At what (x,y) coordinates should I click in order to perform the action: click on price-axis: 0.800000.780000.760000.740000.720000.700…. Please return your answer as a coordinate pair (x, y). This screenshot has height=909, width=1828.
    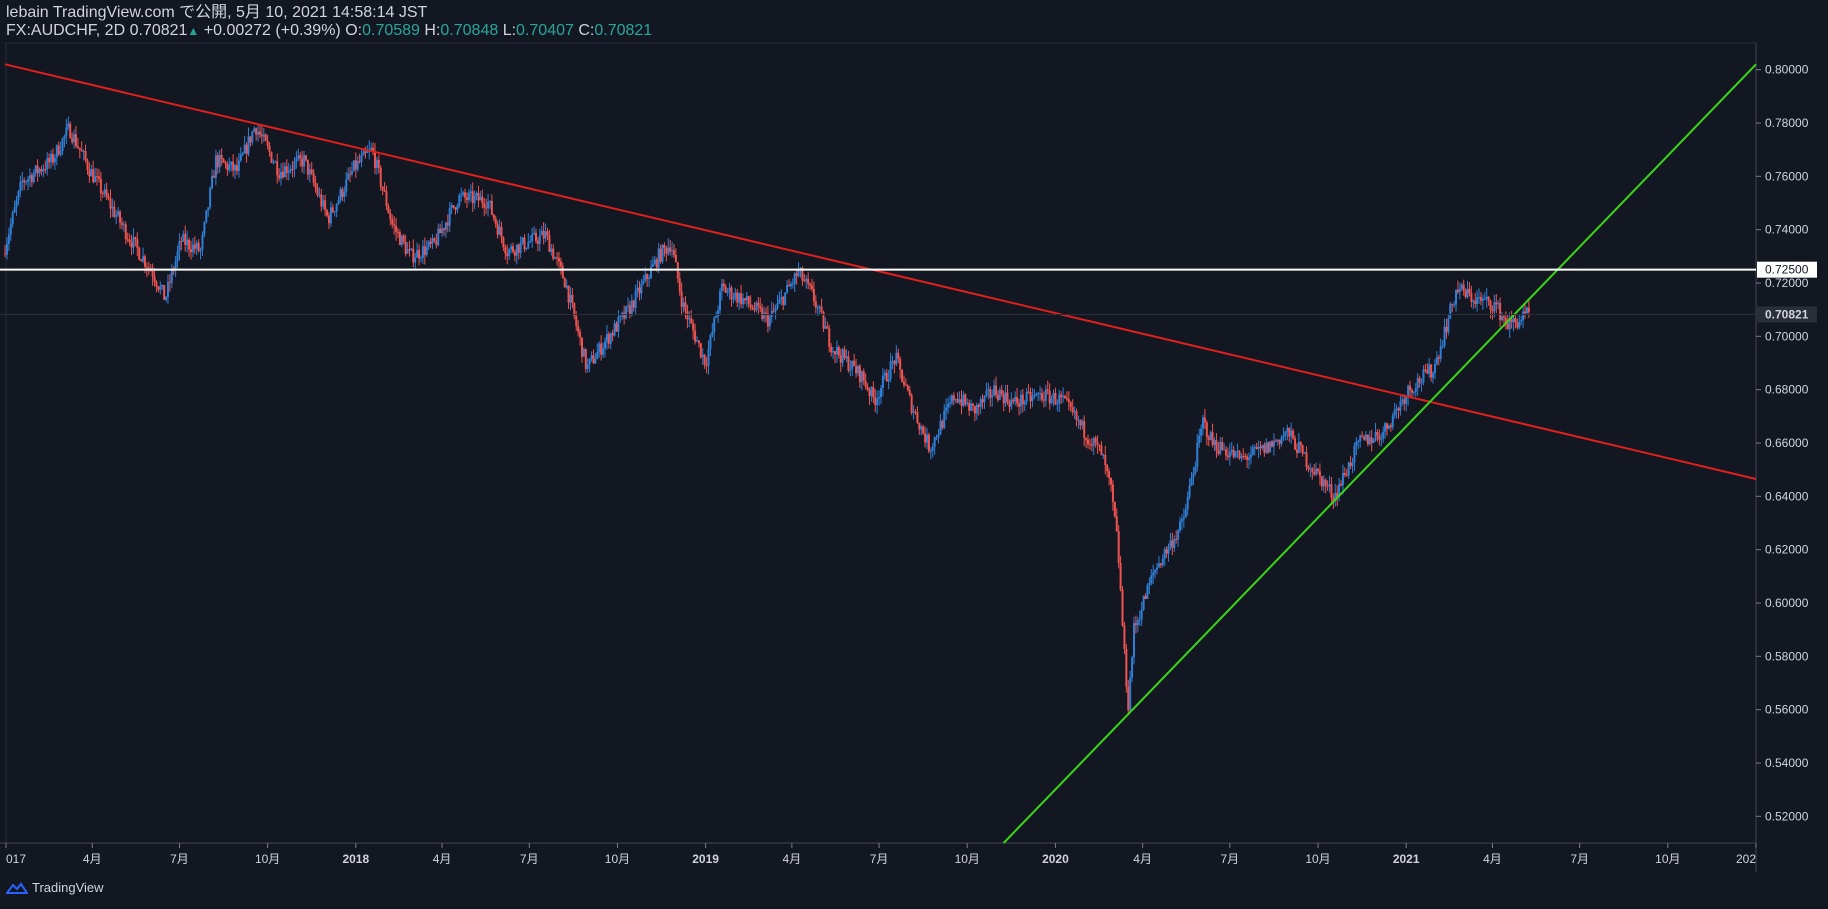
    Looking at the image, I should click on (1782, 443).